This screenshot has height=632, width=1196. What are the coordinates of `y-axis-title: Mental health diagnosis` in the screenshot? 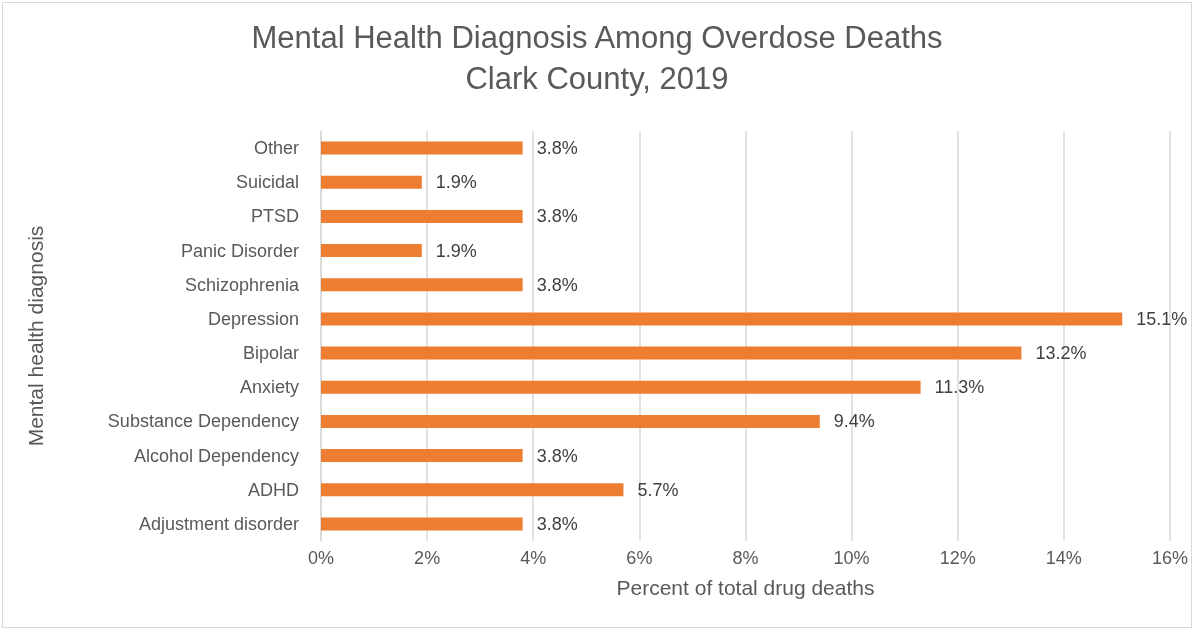 It's located at (35, 336).